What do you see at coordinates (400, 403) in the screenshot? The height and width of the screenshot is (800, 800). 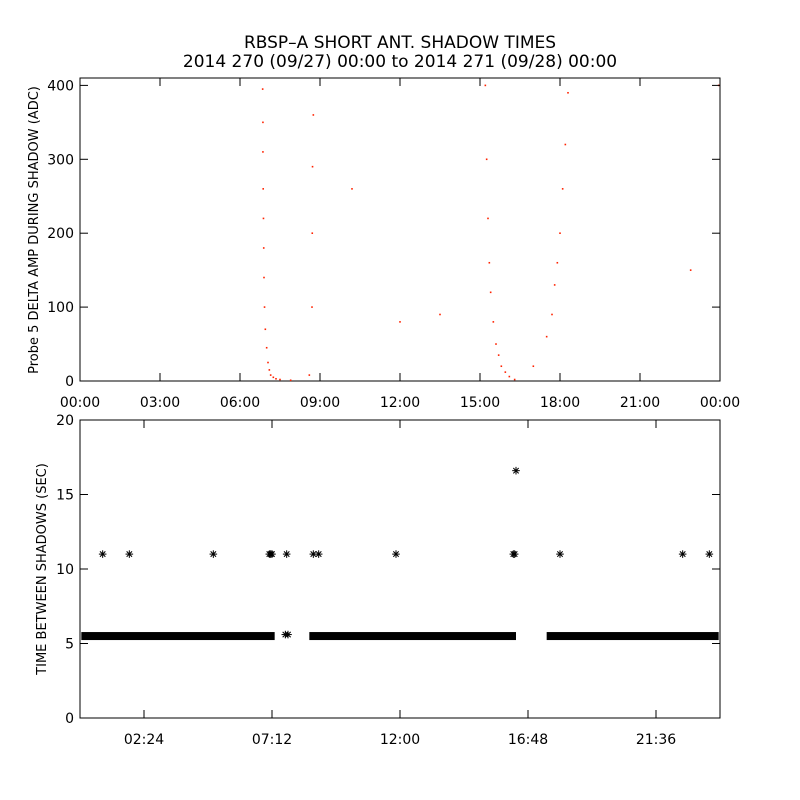 I see `top-x-tick-label: 12:00` at bounding box center [400, 403].